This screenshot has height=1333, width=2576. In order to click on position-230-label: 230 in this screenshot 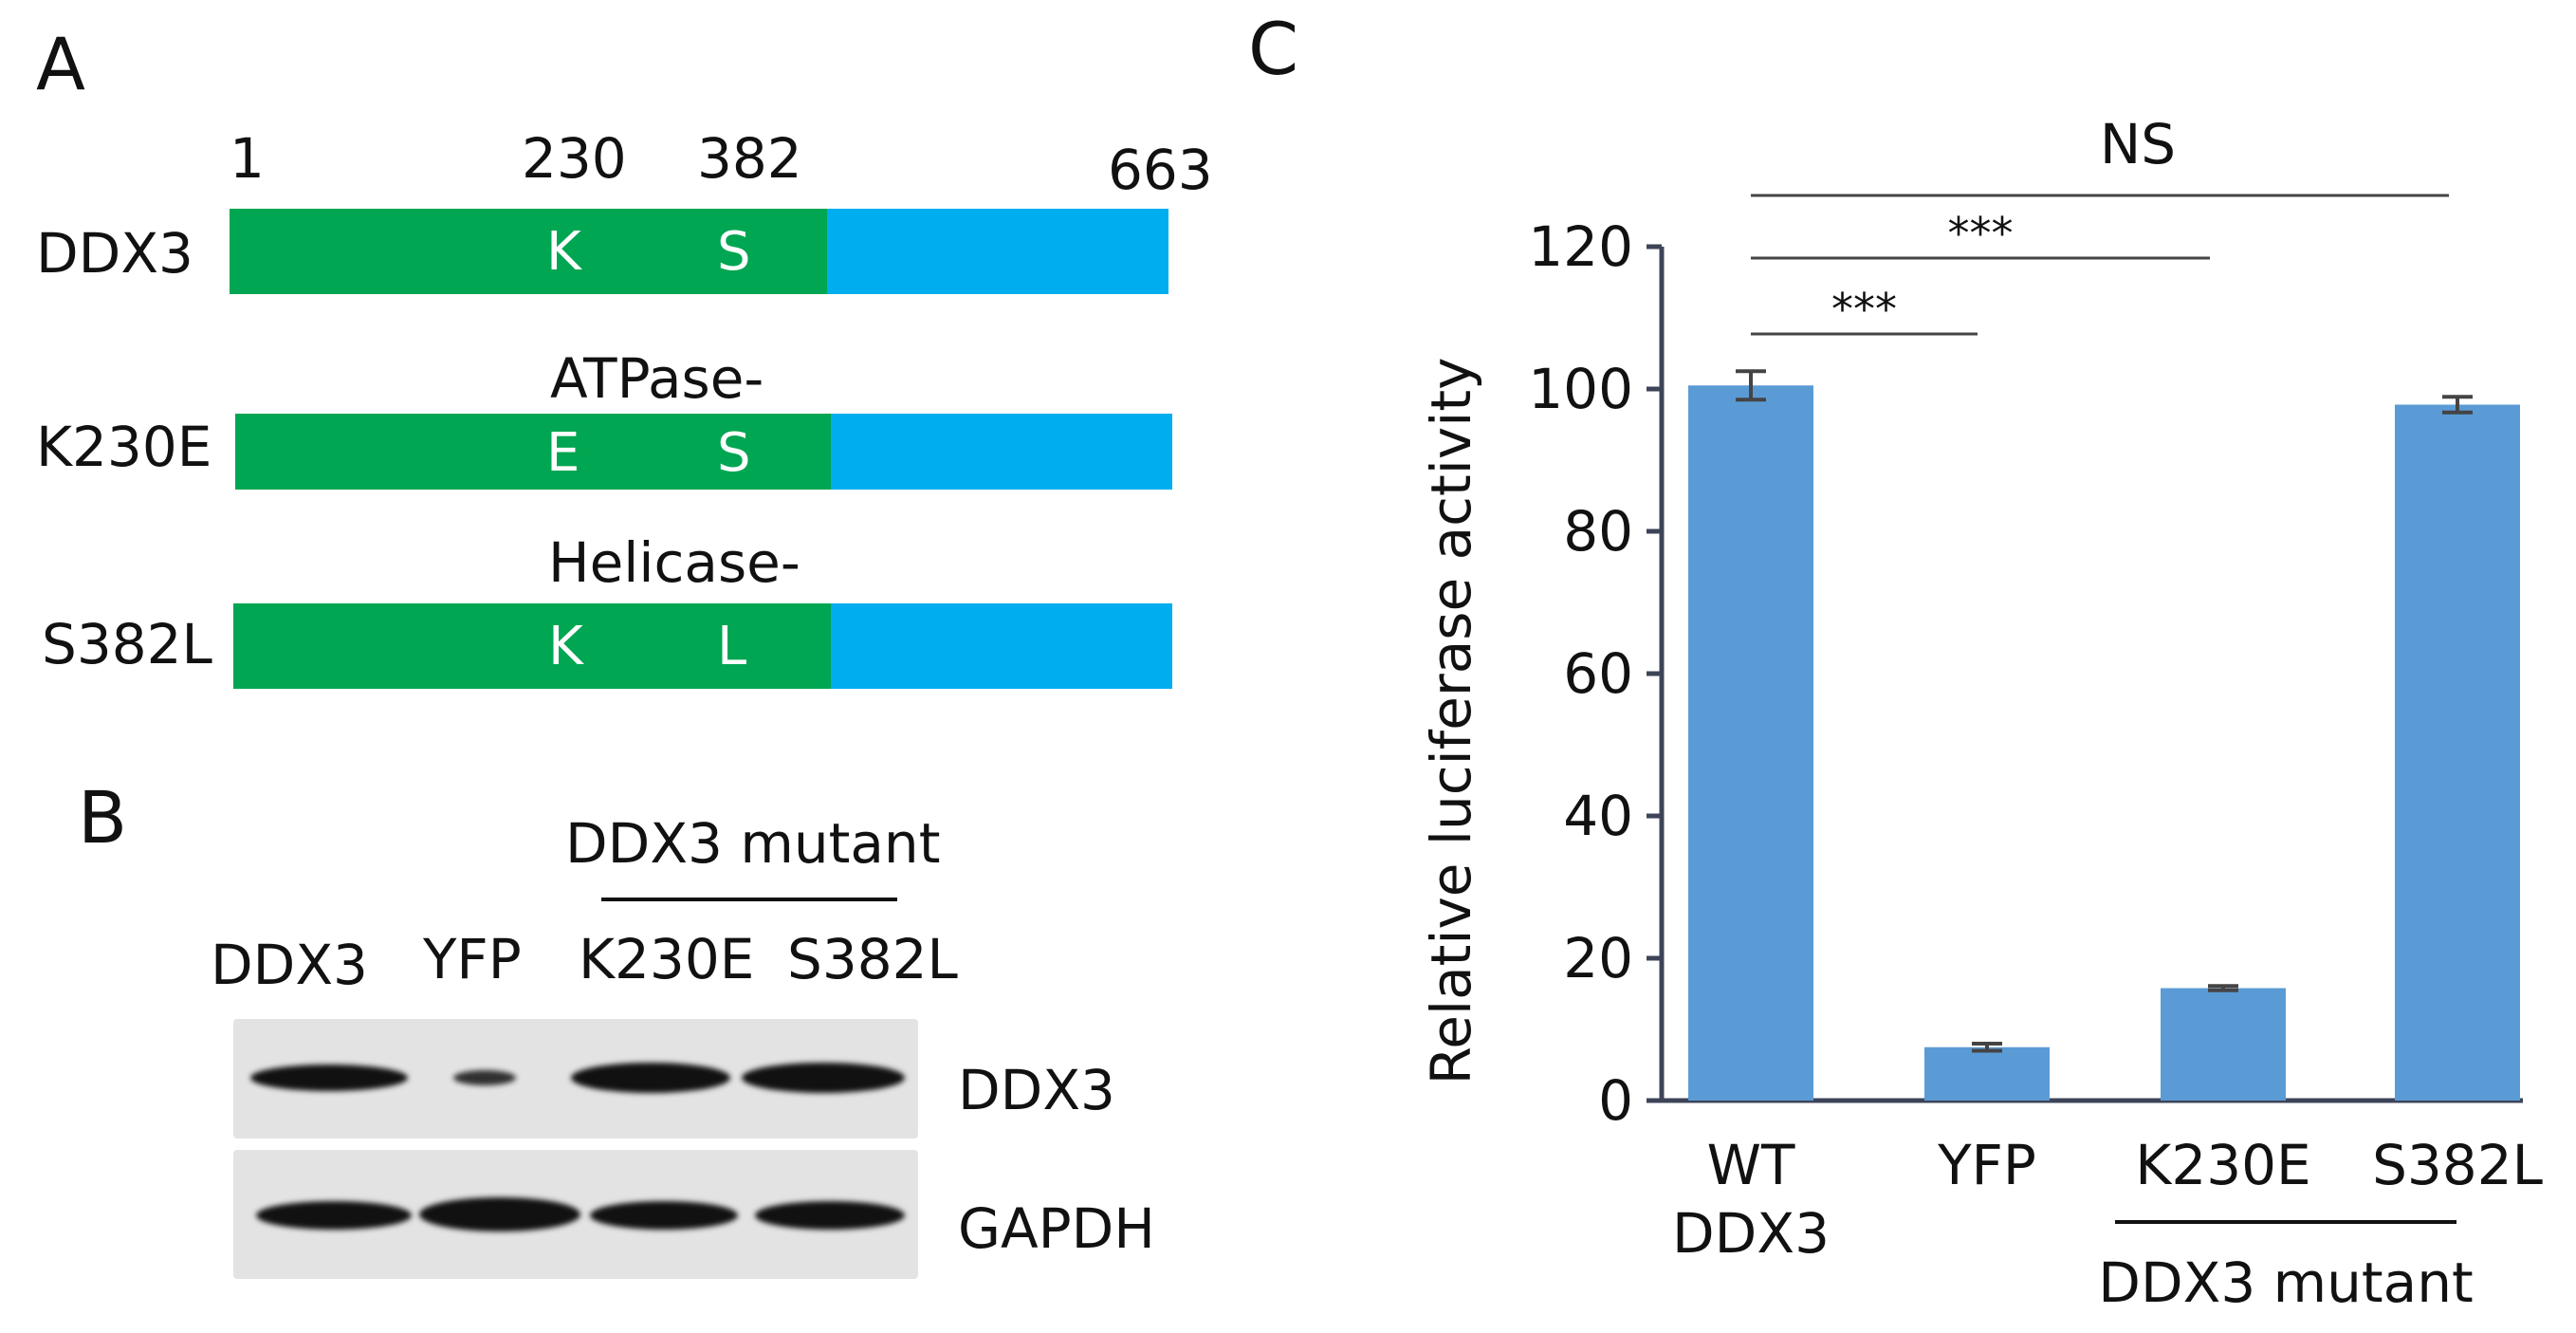, I will do `click(574, 158)`.